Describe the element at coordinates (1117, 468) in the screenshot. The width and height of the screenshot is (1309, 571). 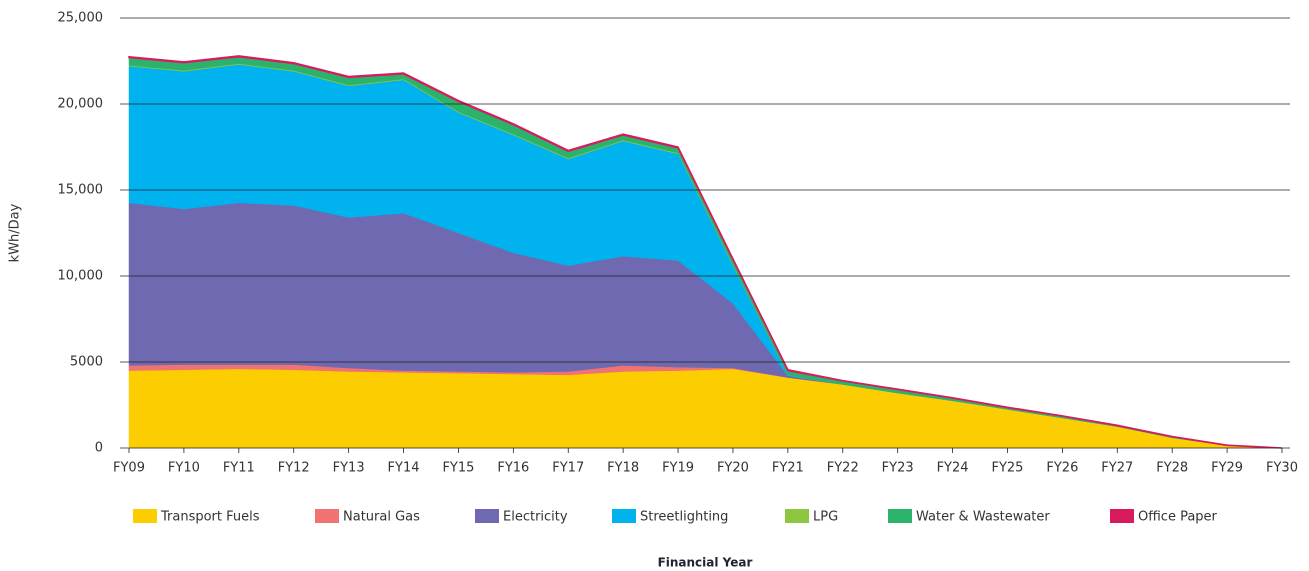
I see `x-tick-label: FY27` at that location.